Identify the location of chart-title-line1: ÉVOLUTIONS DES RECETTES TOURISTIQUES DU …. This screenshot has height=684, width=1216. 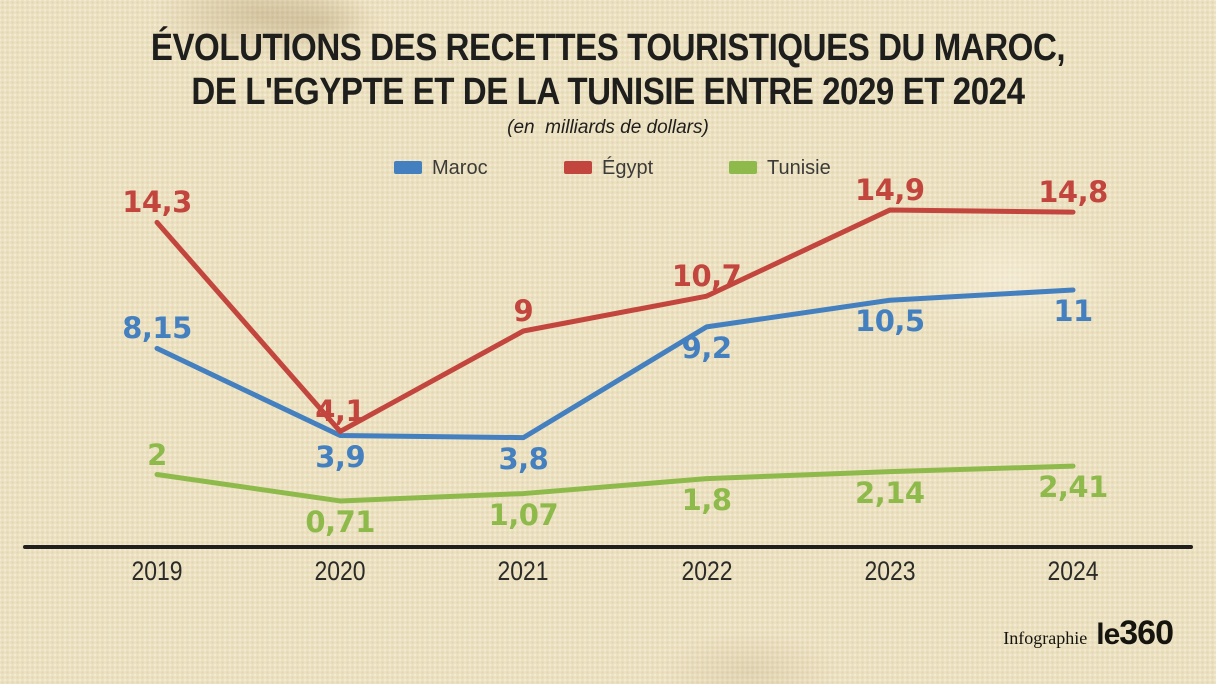
(608, 48).